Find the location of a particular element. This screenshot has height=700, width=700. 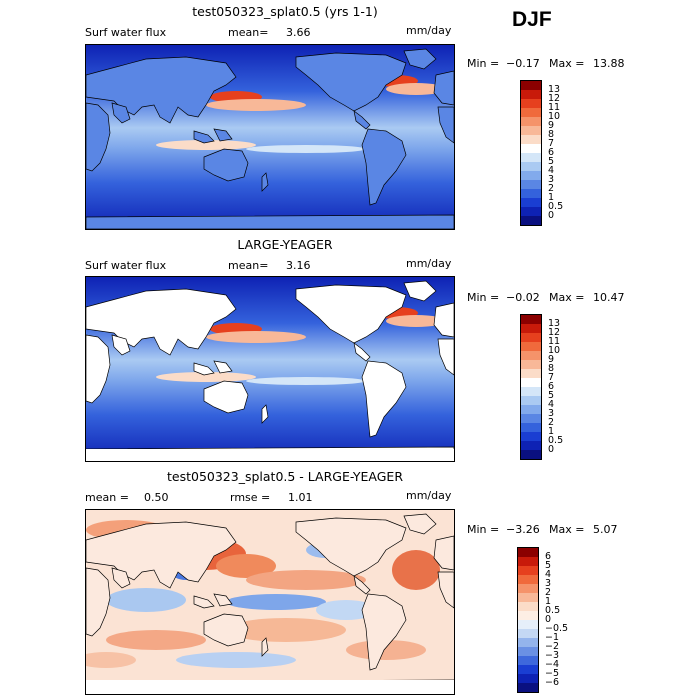

panel-2-min-value: −0.02 is located at coordinates (523, 297).